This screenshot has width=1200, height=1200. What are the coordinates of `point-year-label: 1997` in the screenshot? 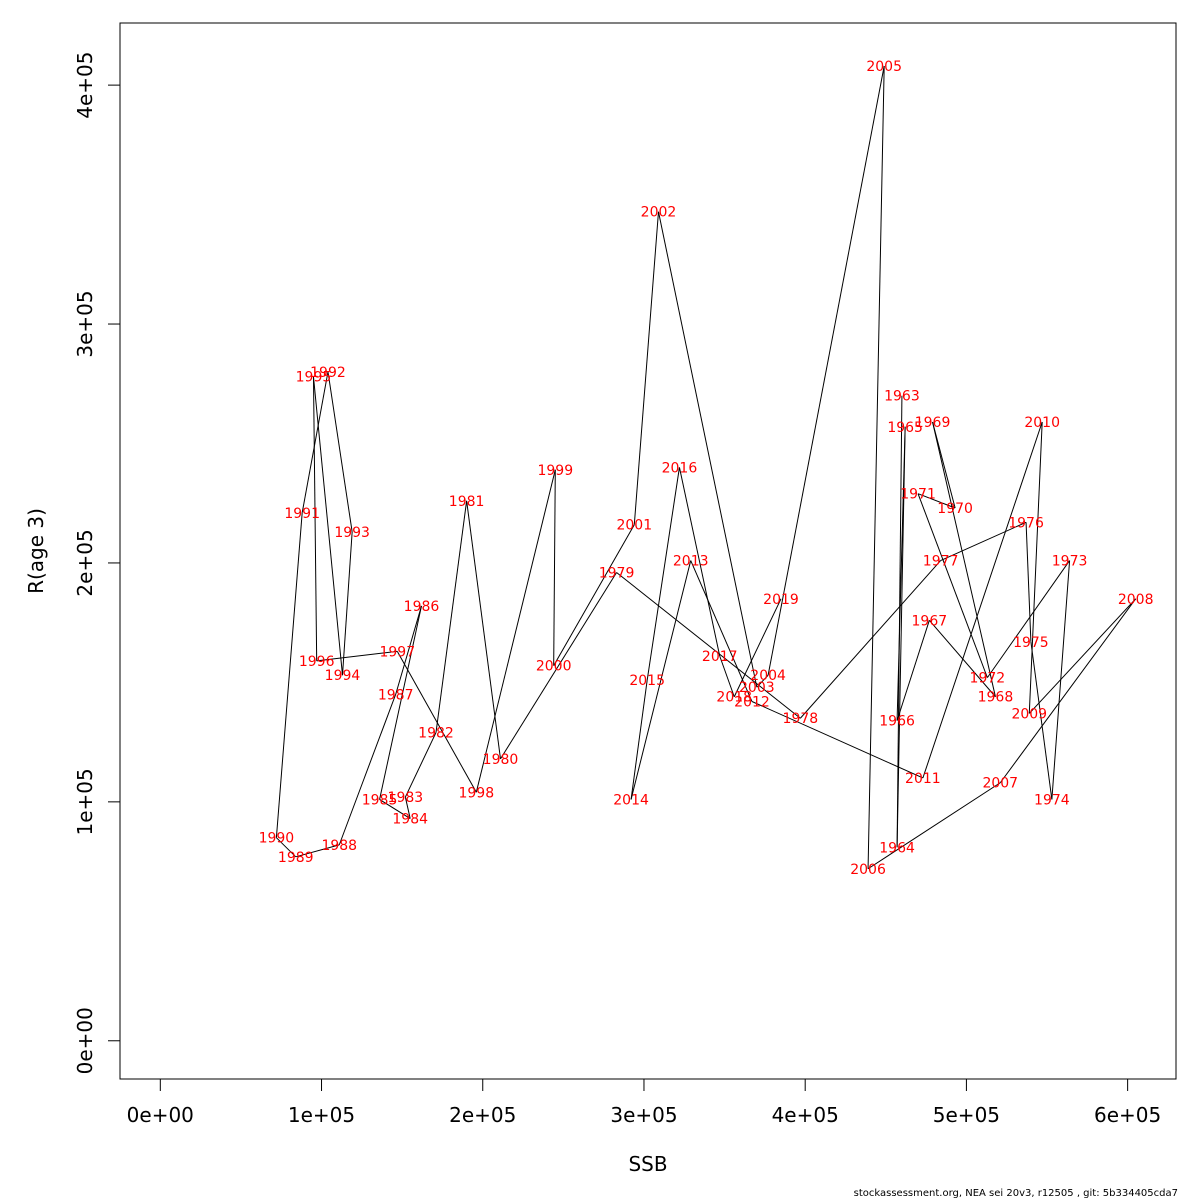 It's located at (397, 652).